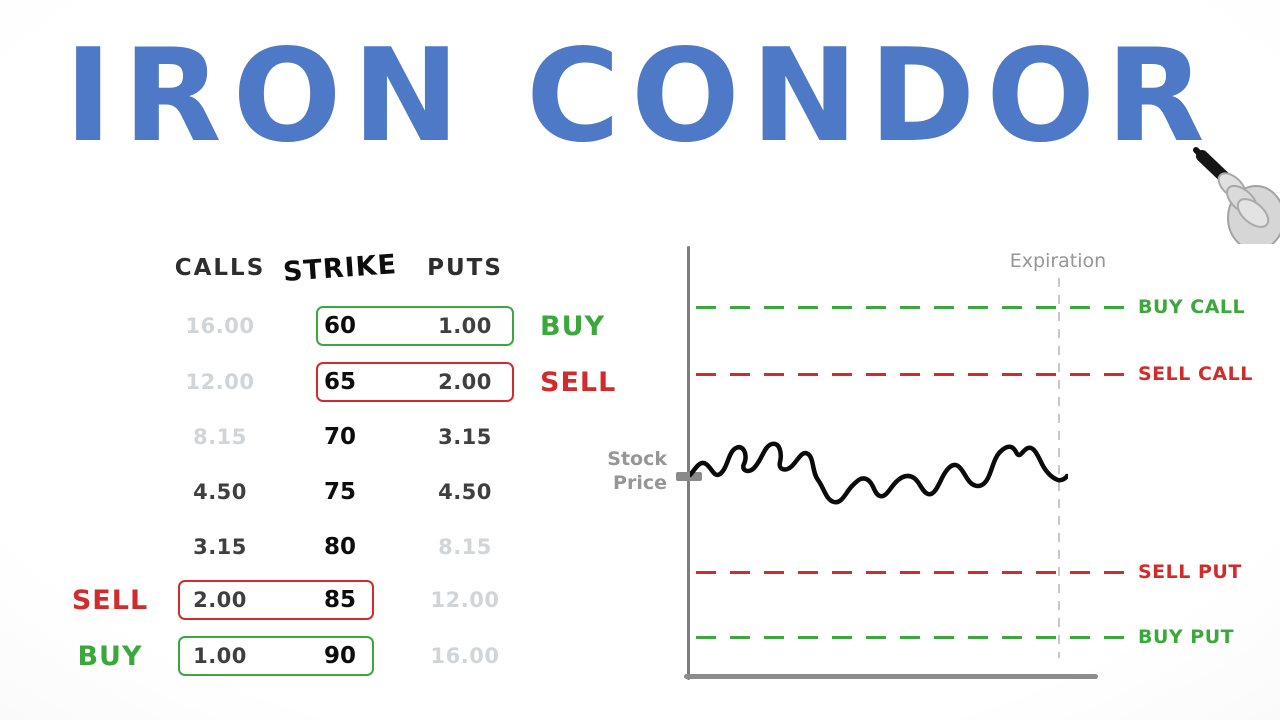 The width and height of the screenshot is (1280, 720). Describe the element at coordinates (339, 547) in the screenshot. I see `strike-cell: 80` at that location.